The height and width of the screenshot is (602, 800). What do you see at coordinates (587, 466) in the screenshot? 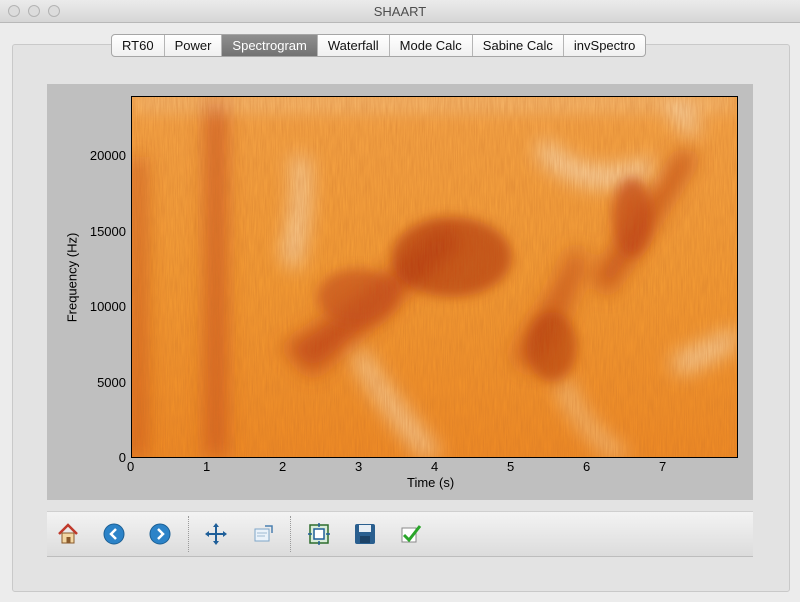
I see `x-tick-6: 6` at bounding box center [587, 466].